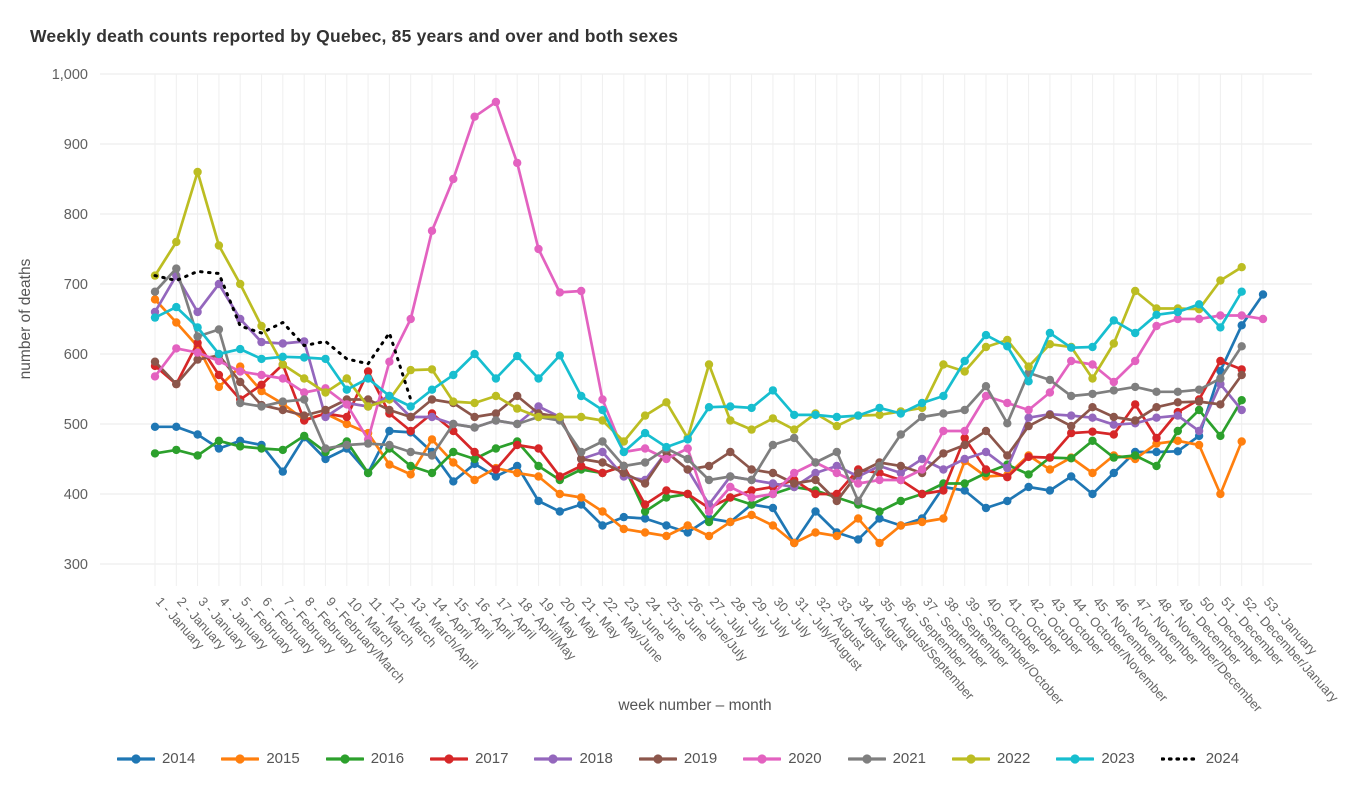 This screenshot has width=1356, height=808. What do you see at coordinates (730, 487) in the screenshot?
I see `data-point-2020-w28` at bounding box center [730, 487].